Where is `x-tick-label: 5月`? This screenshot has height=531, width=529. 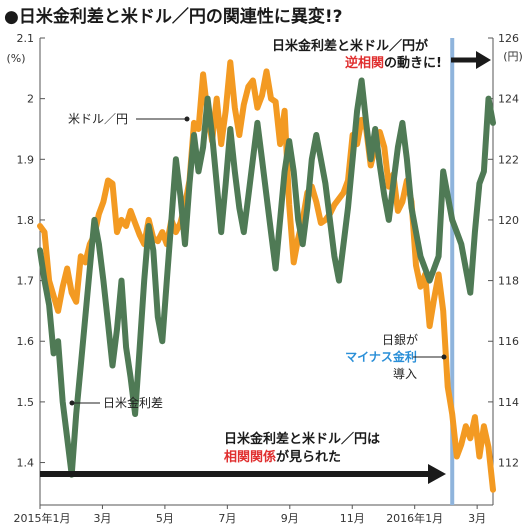
x-tick-label: 5月 is located at coordinates (165, 518).